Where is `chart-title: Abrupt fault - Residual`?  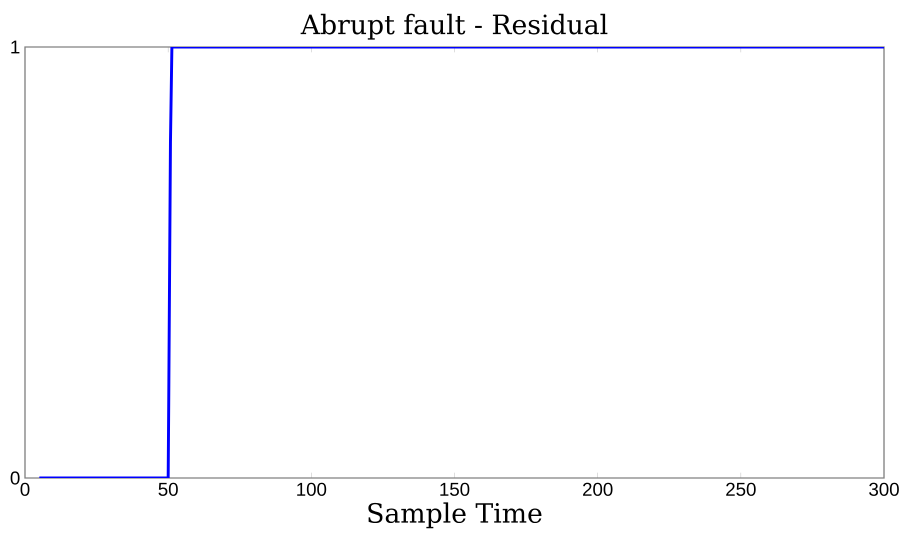 chart-title: Abrupt fault - Residual is located at coordinates (454, 27).